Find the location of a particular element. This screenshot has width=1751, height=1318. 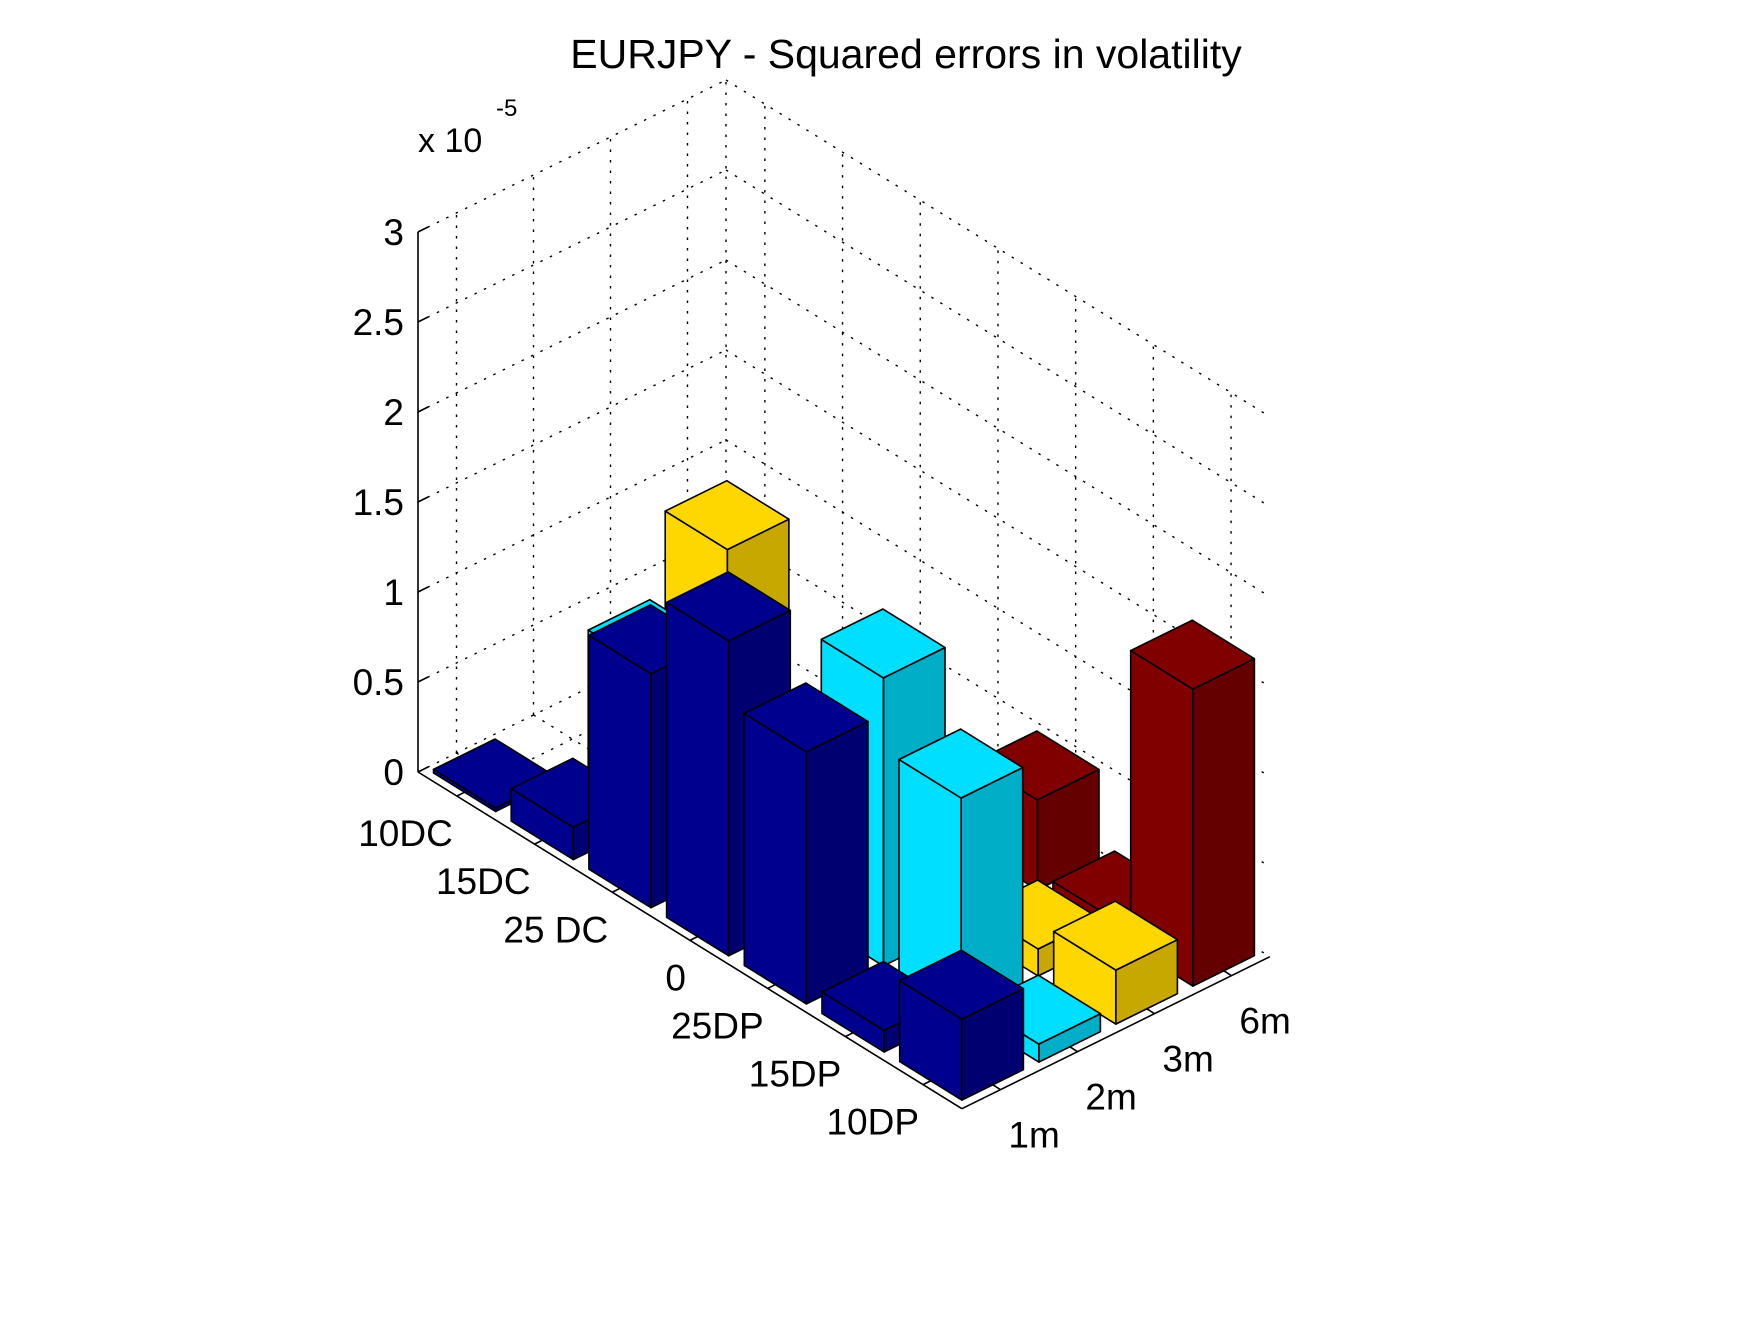

bar-3m-10DP is located at coordinates (1115, 962).